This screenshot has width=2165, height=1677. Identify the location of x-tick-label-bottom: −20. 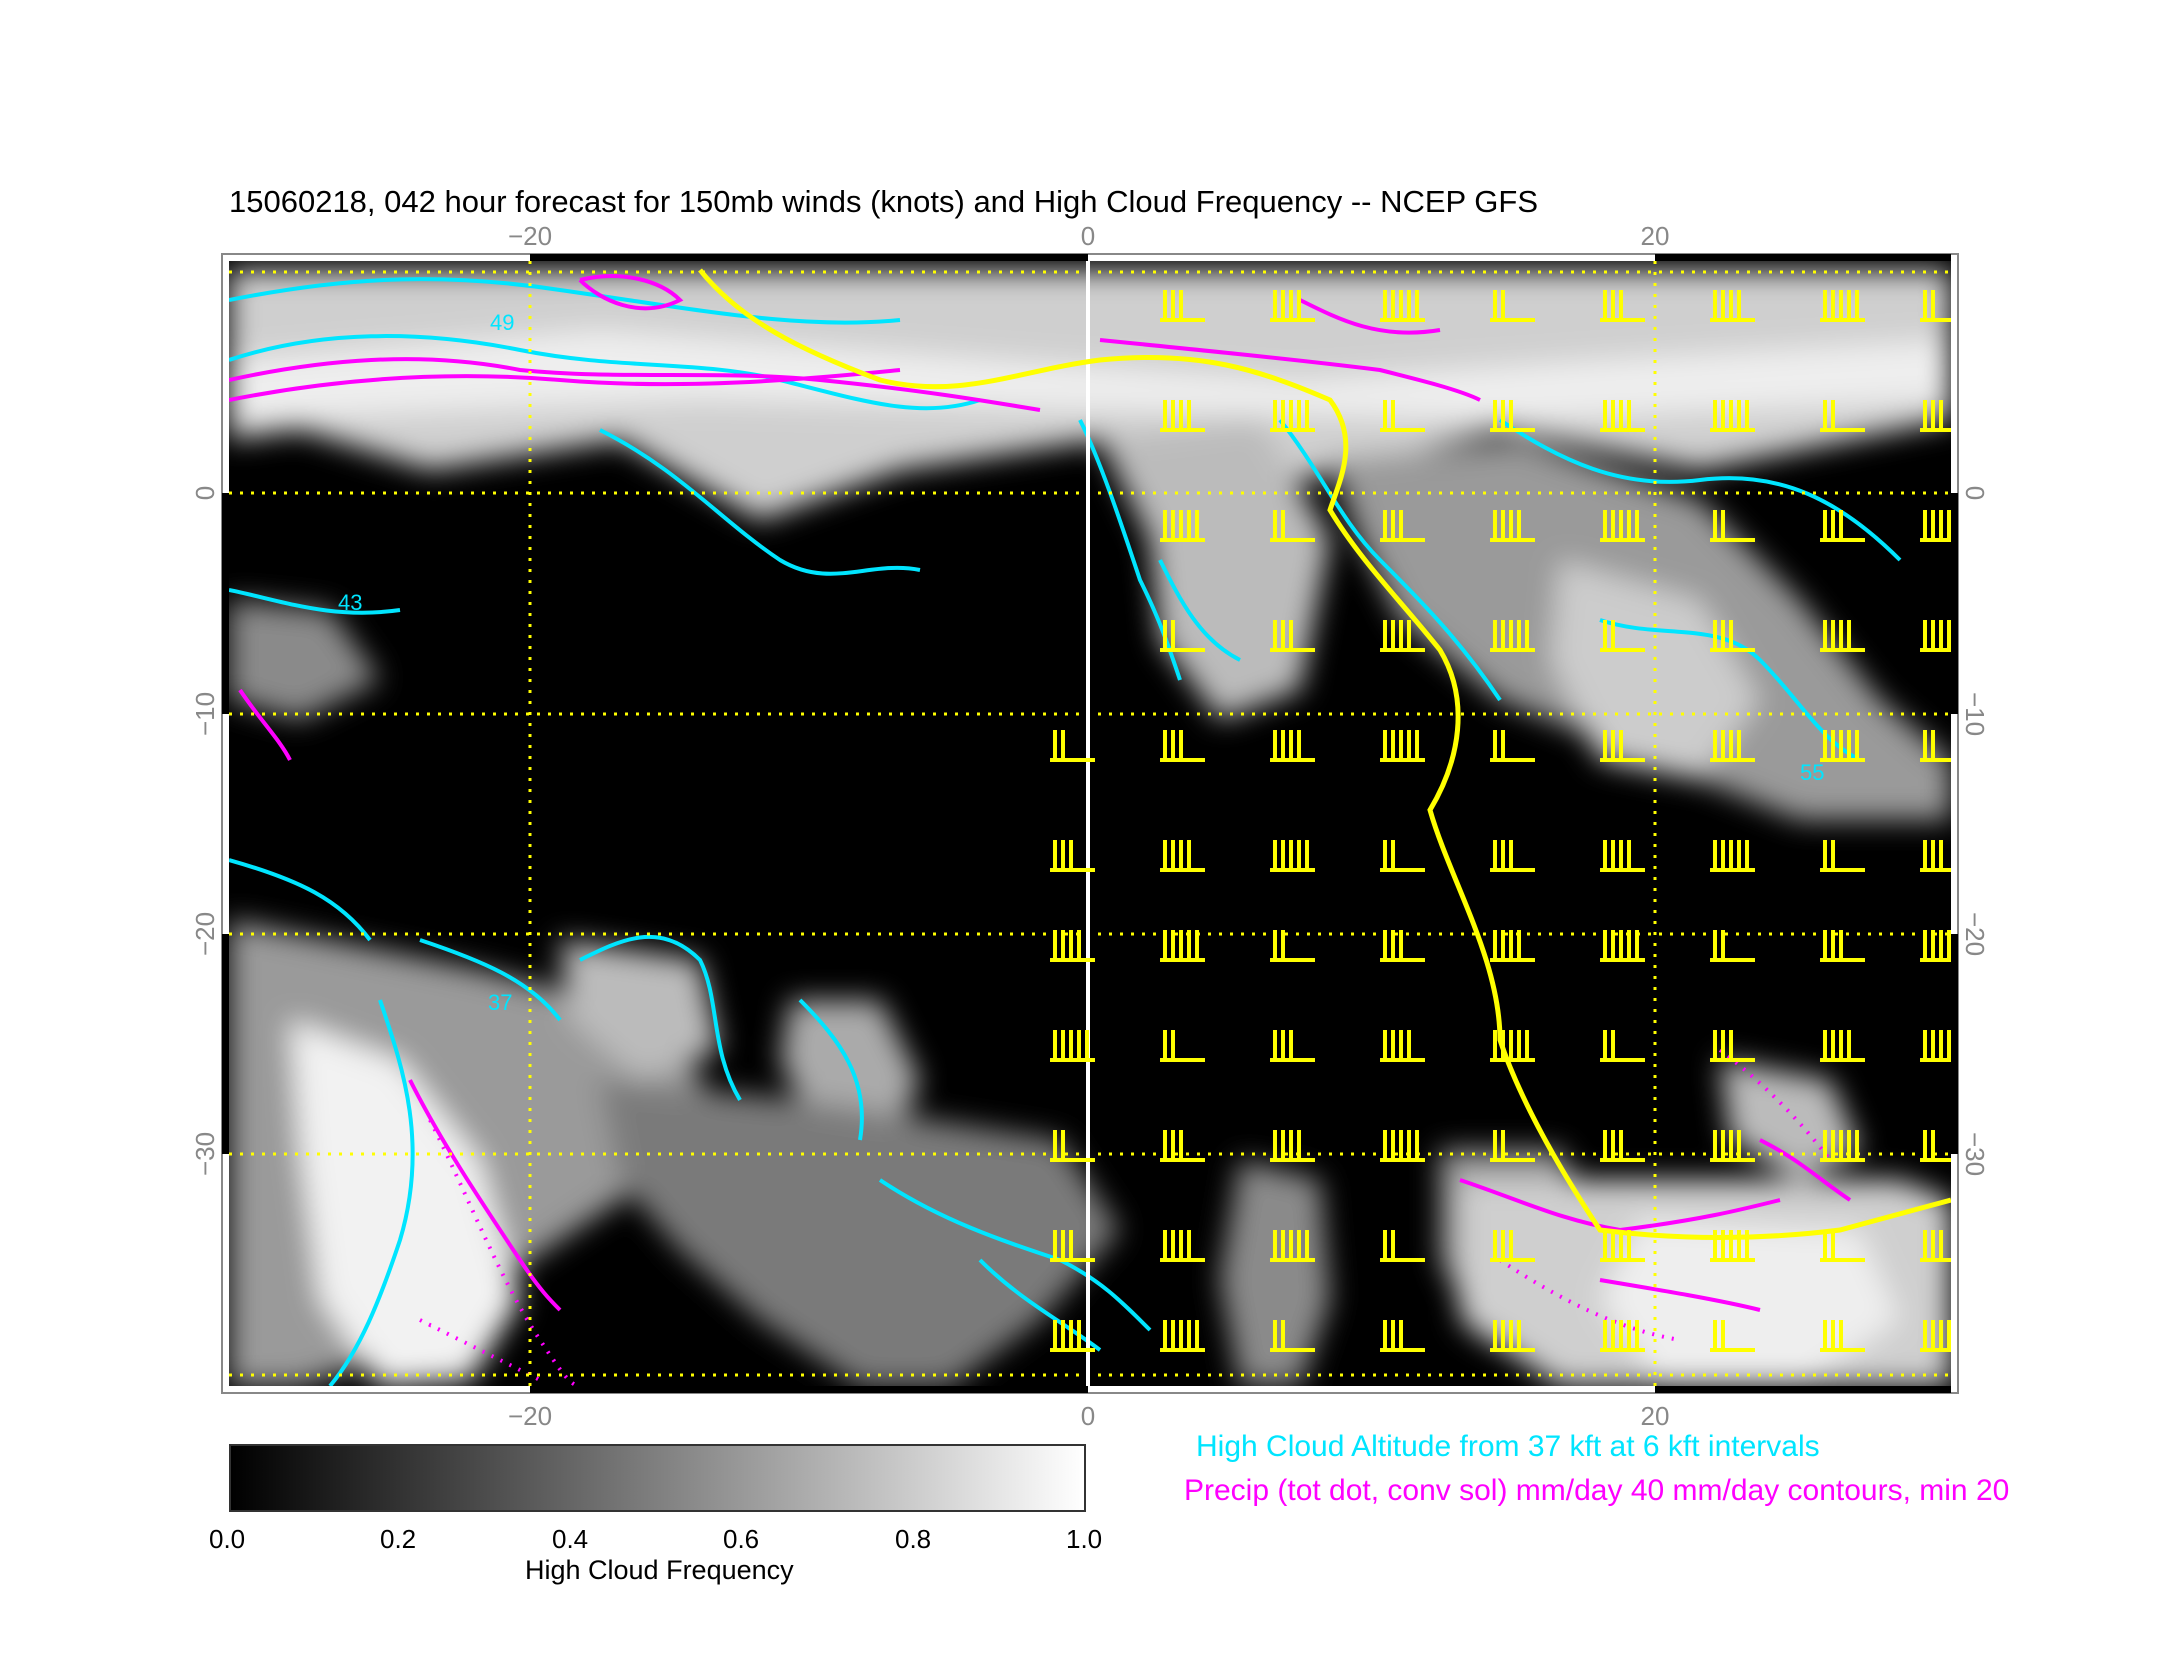
(530, 1416).